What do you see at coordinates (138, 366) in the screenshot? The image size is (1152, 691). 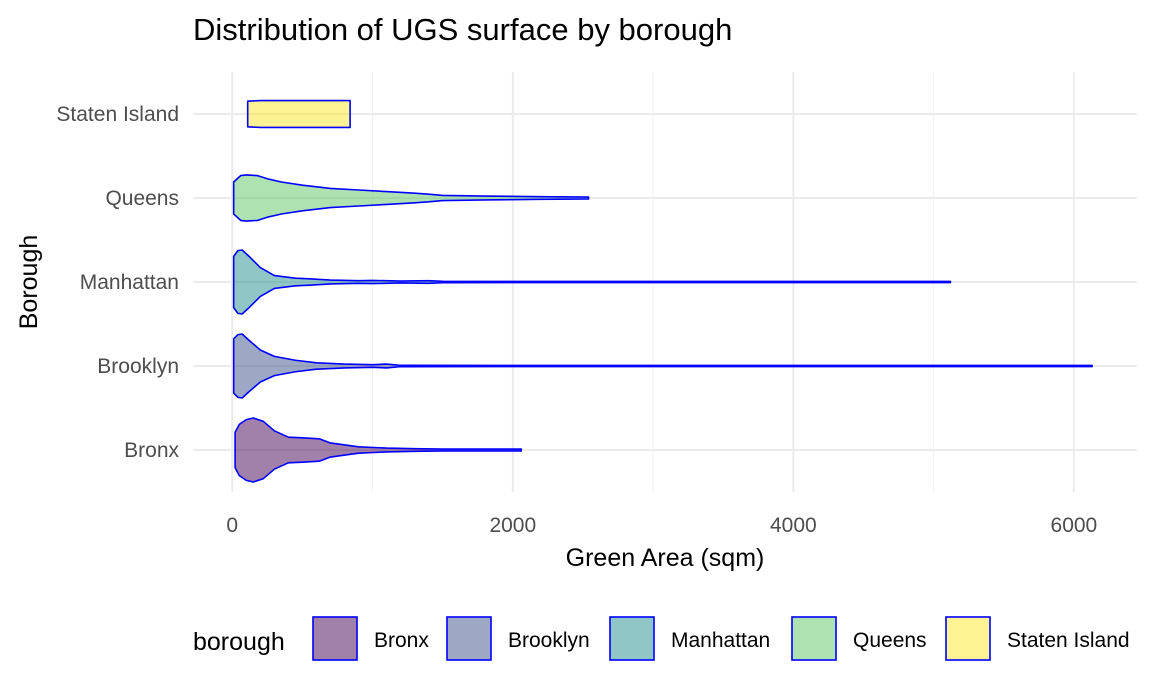 I see `y-tick-label: Brooklyn` at bounding box center [138, 366].